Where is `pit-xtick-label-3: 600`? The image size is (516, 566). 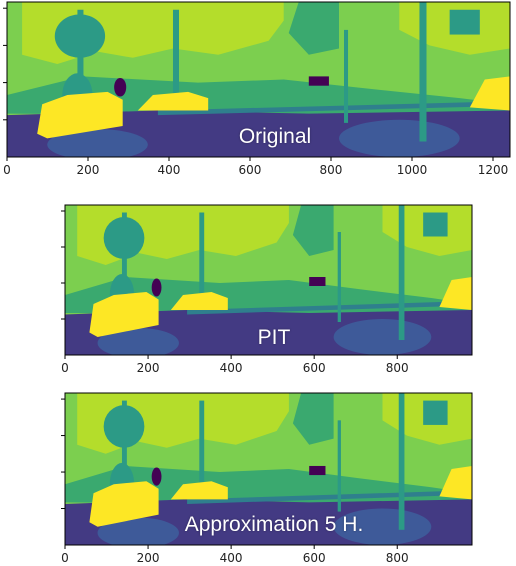 pit-xtick-label-3: 600 is located at coordinates (314, 368).